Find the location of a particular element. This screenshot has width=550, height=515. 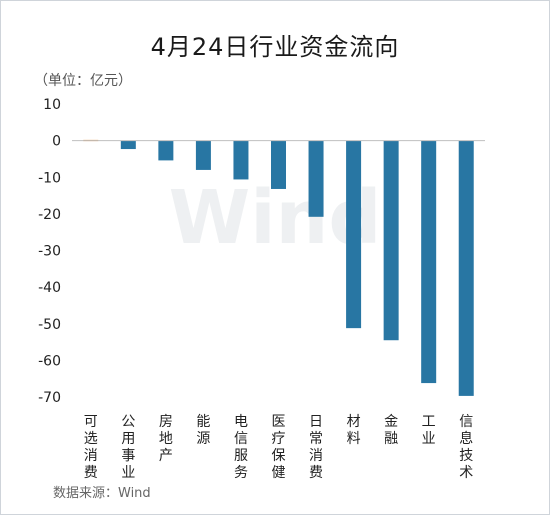

unit-label: （单位：亿元） is located at coordinates (83, 81).